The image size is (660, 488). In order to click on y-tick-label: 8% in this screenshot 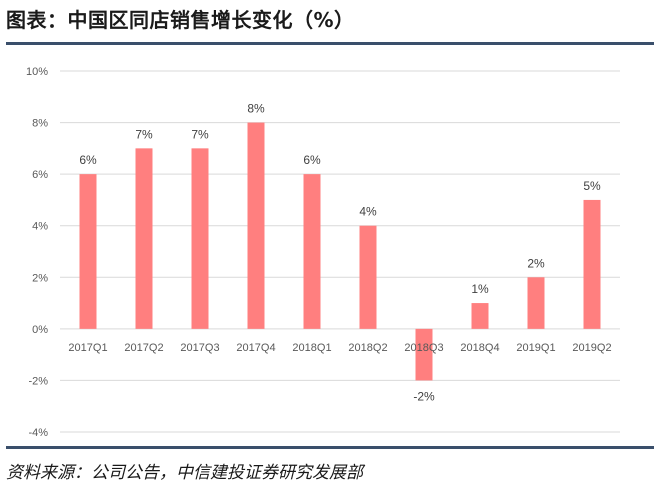, I will do `click(40, 124)`.